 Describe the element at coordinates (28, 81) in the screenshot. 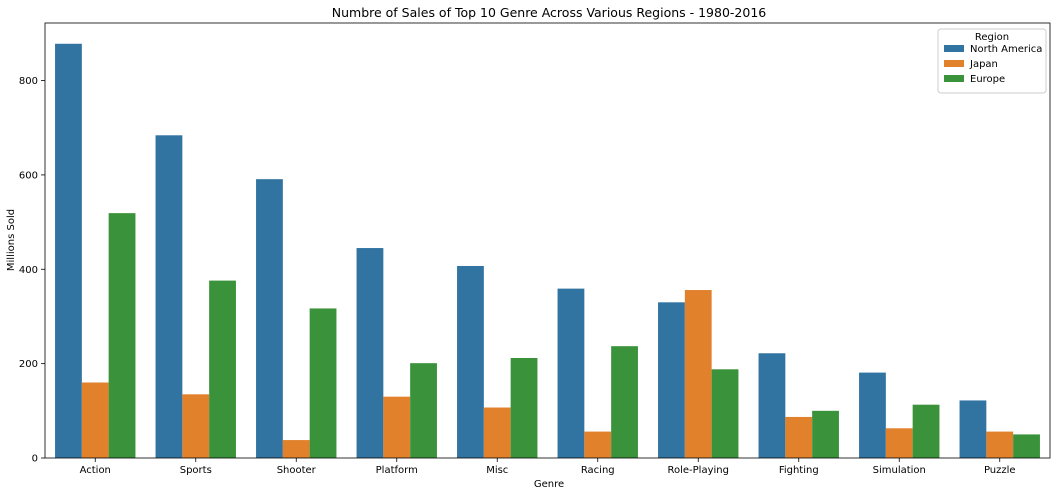

I see `y-tick-label: 800` at that location.